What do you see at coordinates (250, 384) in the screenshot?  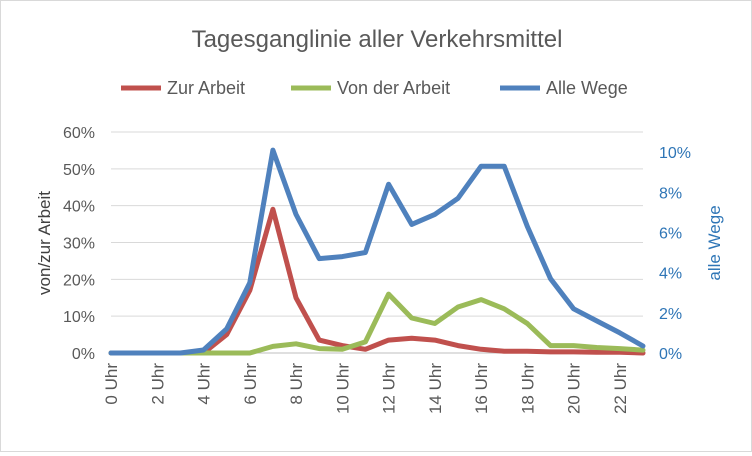 I see `x-tick-label: 6 Uhr` at bounding box center [250, 384].